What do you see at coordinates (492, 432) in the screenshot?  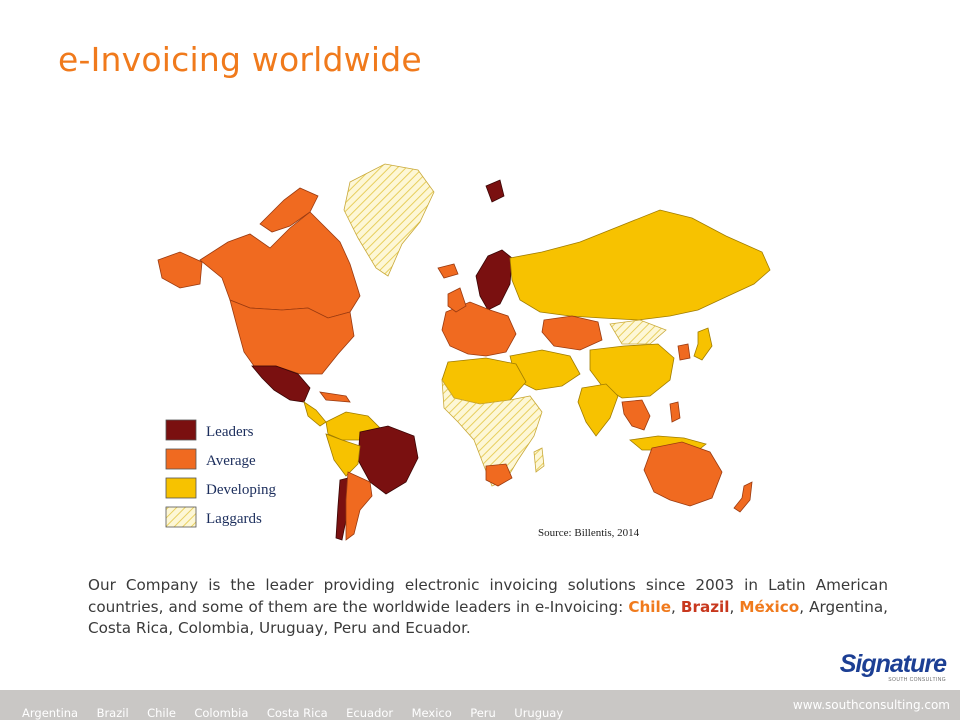 I see `region-africa` at bounding box center [492, 432].